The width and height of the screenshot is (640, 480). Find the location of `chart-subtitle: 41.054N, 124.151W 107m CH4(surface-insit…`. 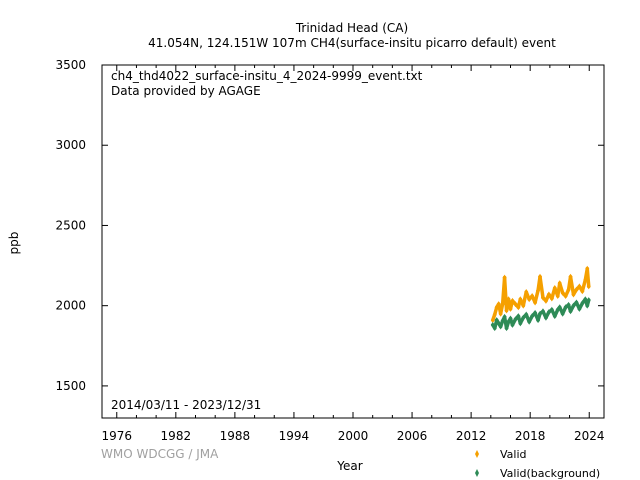

chart-subtitle: 41.054N, 124.151W 107m CH4(surface-insit… is located at coordinates (352, 43).